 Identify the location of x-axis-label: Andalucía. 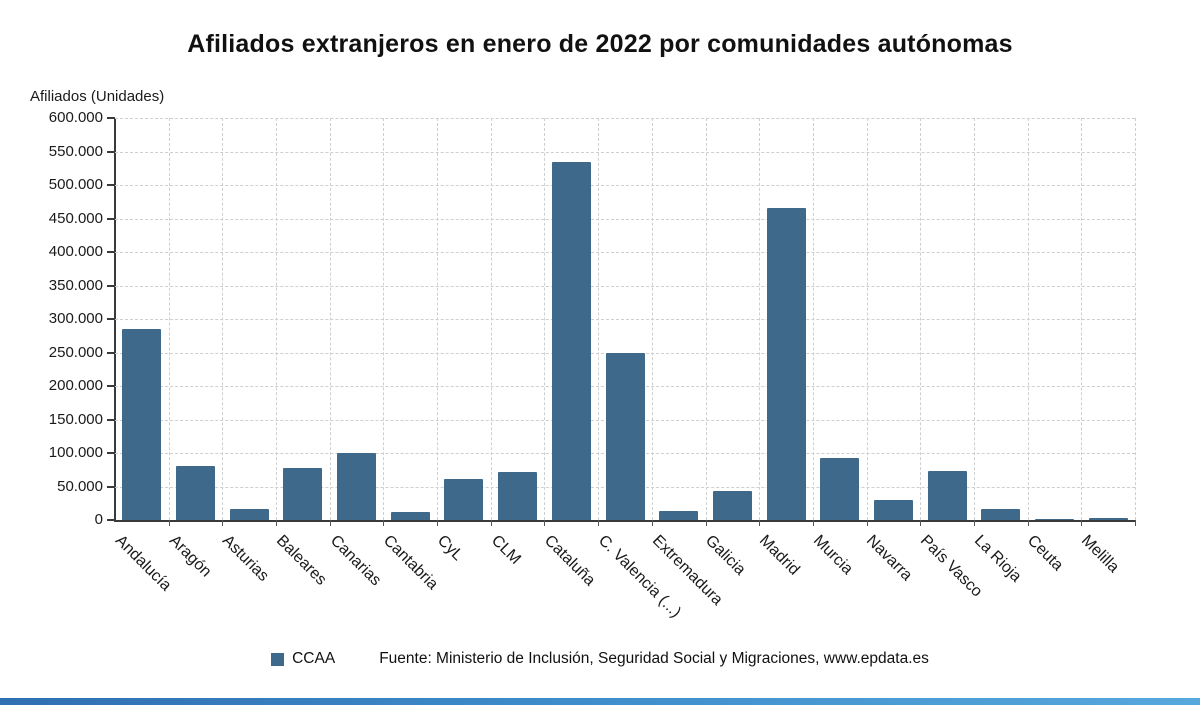
(143, 563).